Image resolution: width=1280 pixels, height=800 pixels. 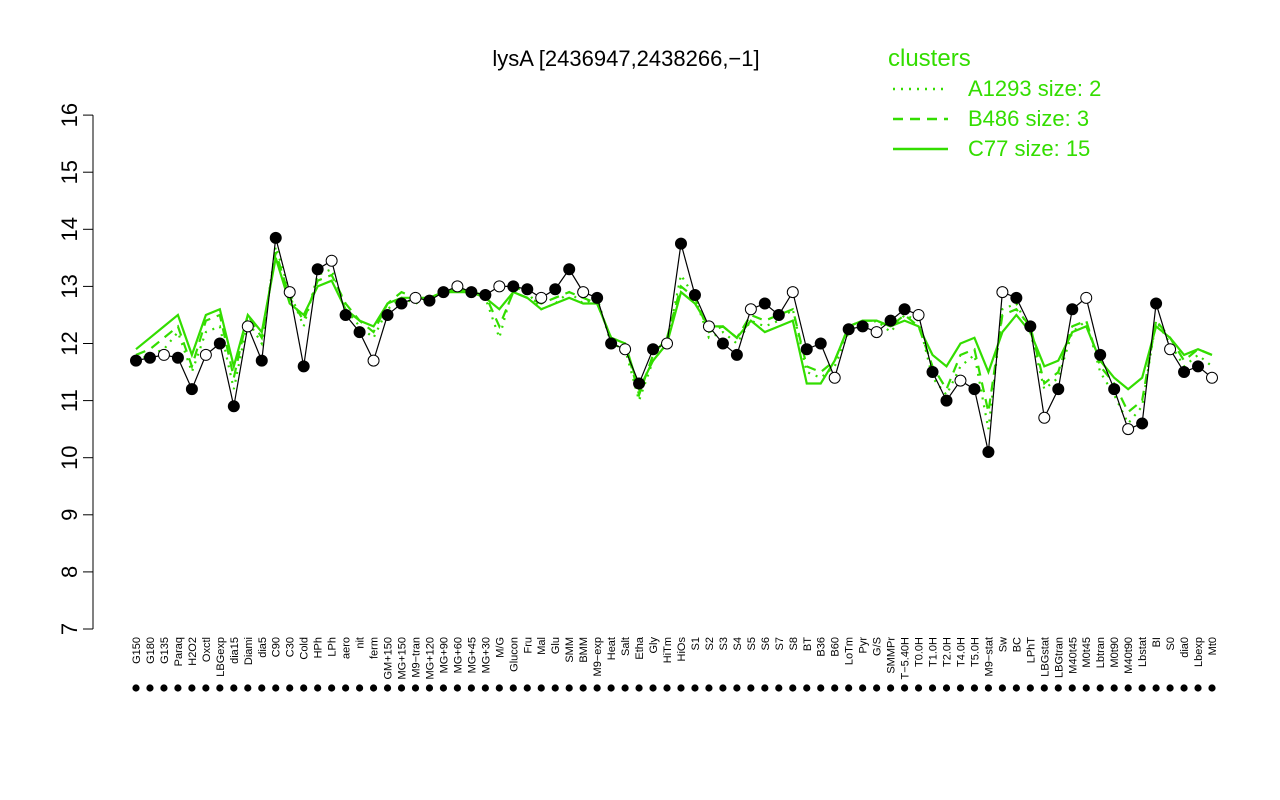 I want to click on y-tick-label: 15, so click(x=69, y=172).